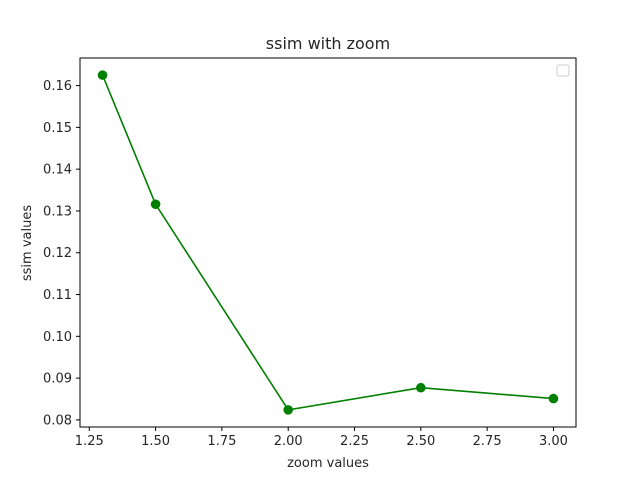  What do you see at coordinates (57, 295) in the screenshot?
I see `y-tick-label: 0.11` at bounding box center [57, 295].